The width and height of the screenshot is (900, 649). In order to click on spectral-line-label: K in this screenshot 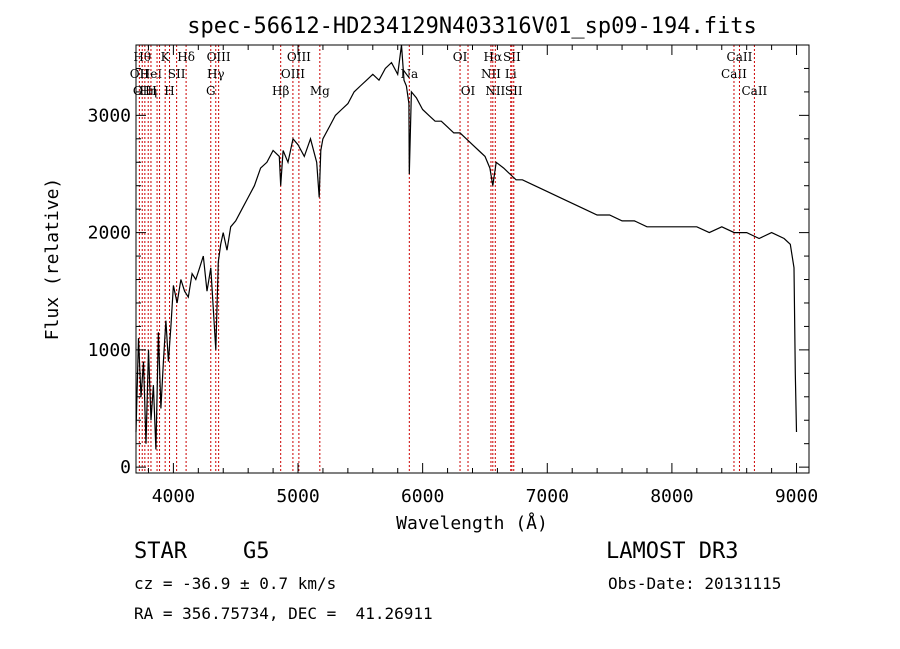, I will do `click(166, 57)`.